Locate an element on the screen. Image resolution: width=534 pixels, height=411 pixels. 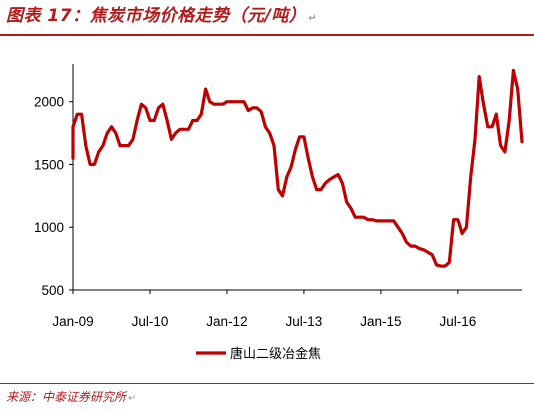
x-tick-label: Jul-13 is located at coordinates (304, 321).